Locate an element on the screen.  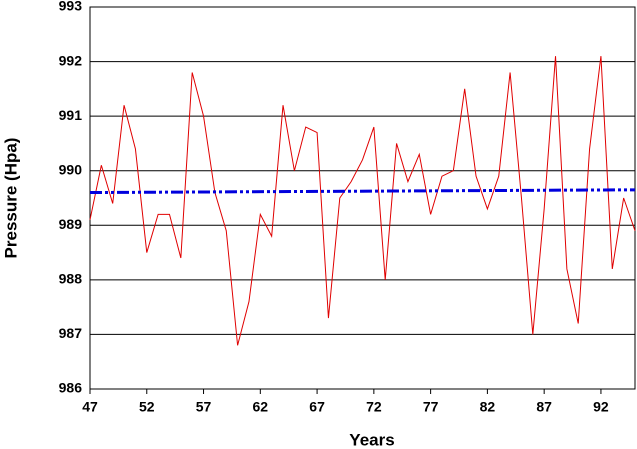
x-tick-label: 77 is located at coordinates (431, 407).